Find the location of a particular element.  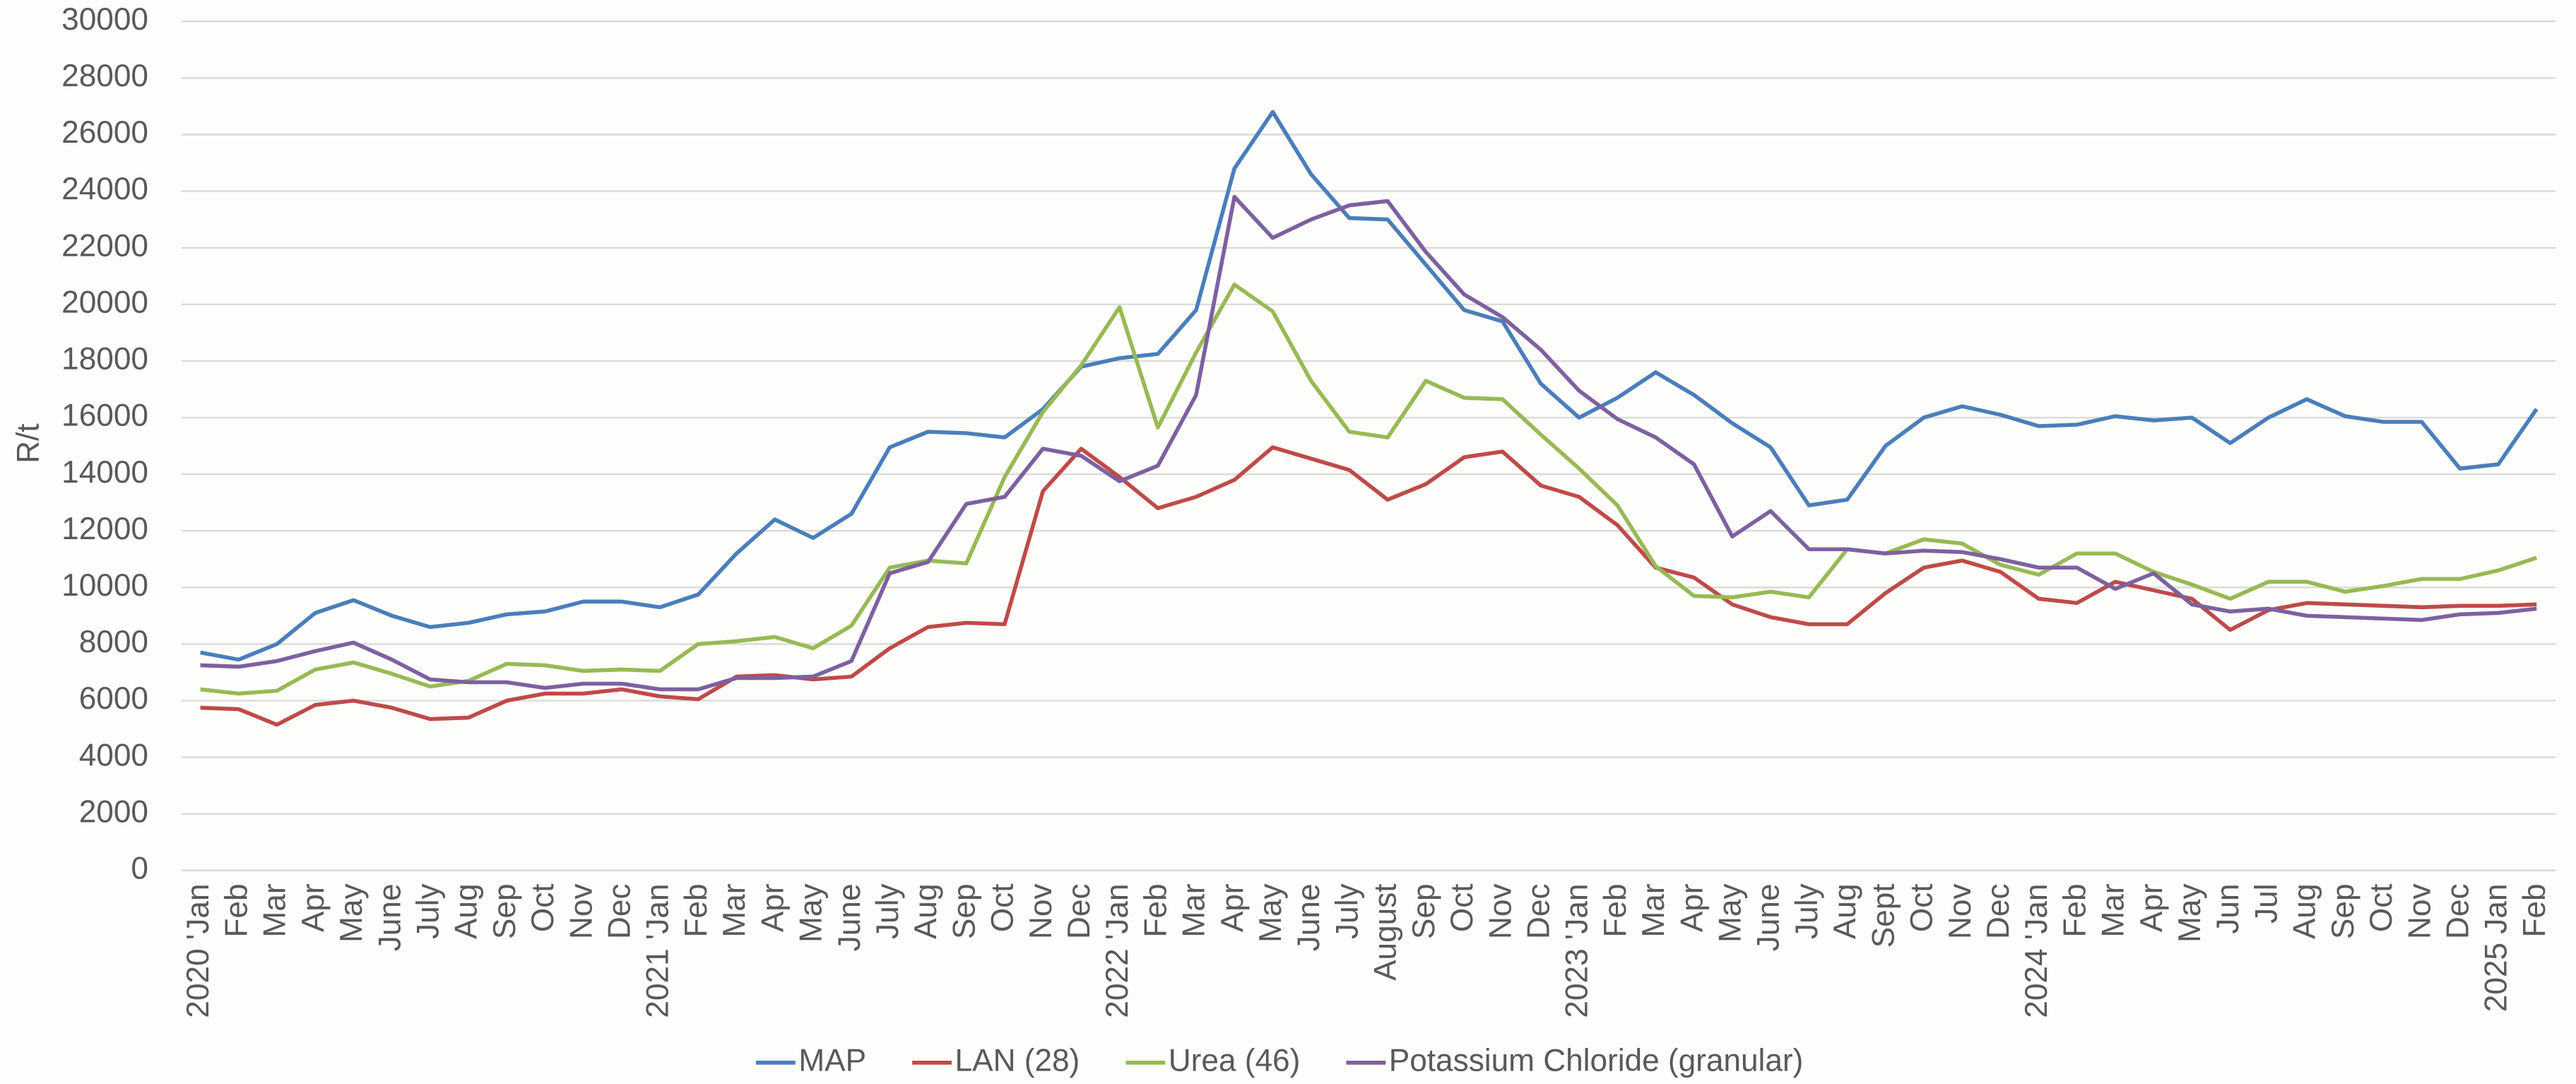

x-tick-label: 2020 'Jan is located at coordinates (198, 951).